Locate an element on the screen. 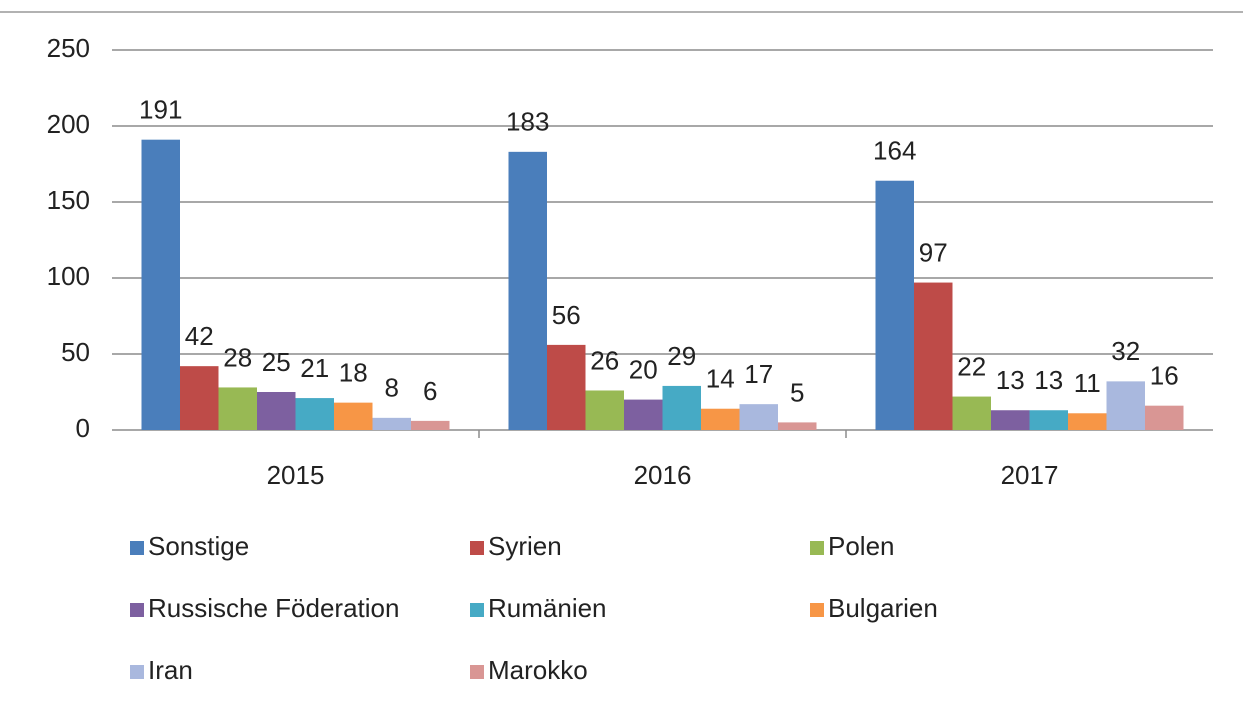 The image size is (1243, 713). data-label: 17 is located at coordinates (758, 374).